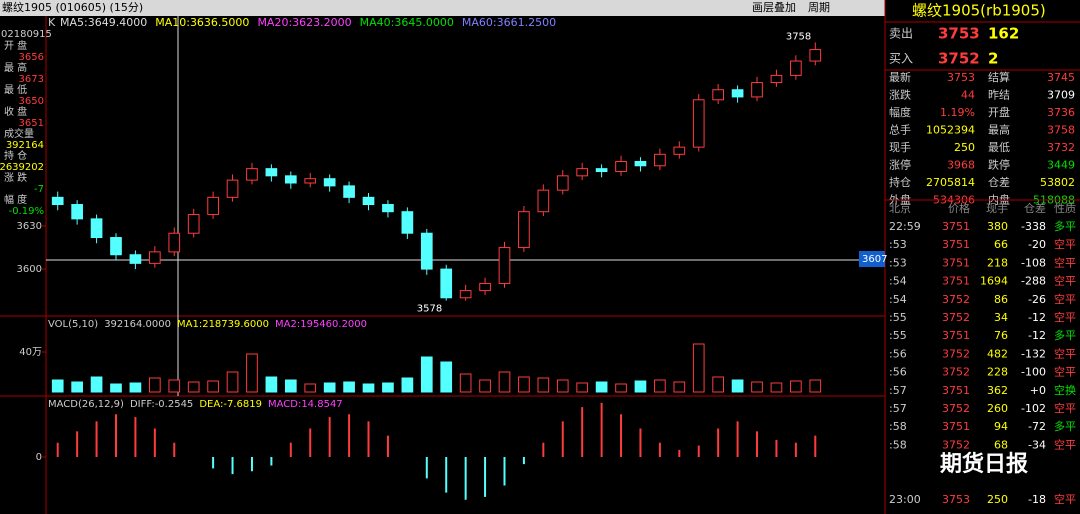 This screenshot has height=514, width=1080. What do you see at coordinates (39, 457) in the screenshot?
I see `y-tick-label: 0` at bounding box center [39, 457].